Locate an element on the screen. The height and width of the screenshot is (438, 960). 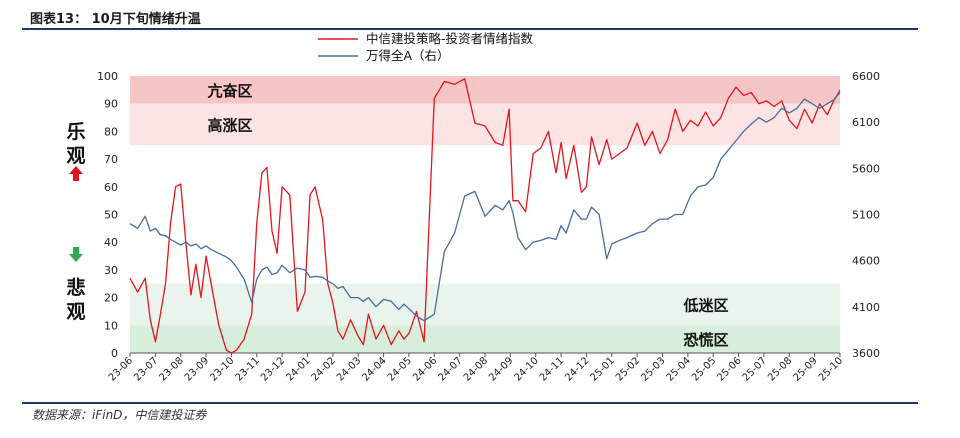
x-tick-label-15: 24-09 is located at coordinates (501, 369).